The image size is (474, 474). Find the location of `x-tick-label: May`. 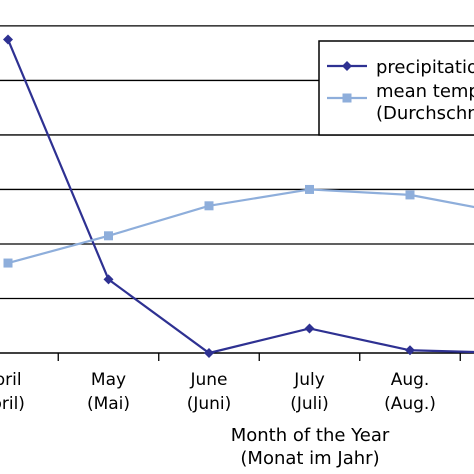

x-tick-label: May is located at coordinates (108, 380).